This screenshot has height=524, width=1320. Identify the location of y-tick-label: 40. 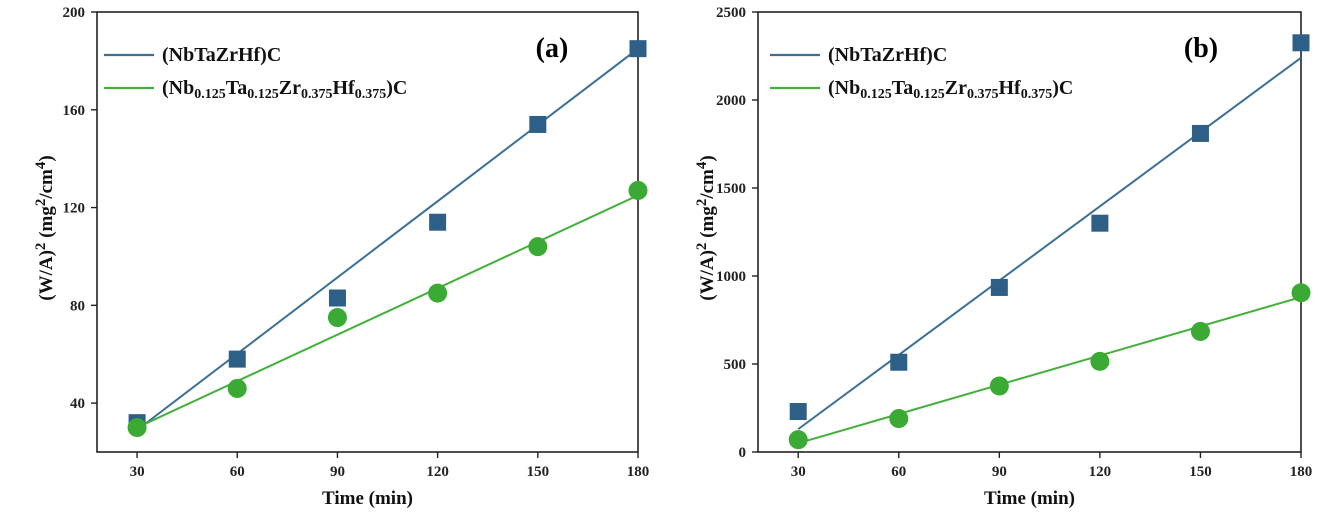
(77, 404).